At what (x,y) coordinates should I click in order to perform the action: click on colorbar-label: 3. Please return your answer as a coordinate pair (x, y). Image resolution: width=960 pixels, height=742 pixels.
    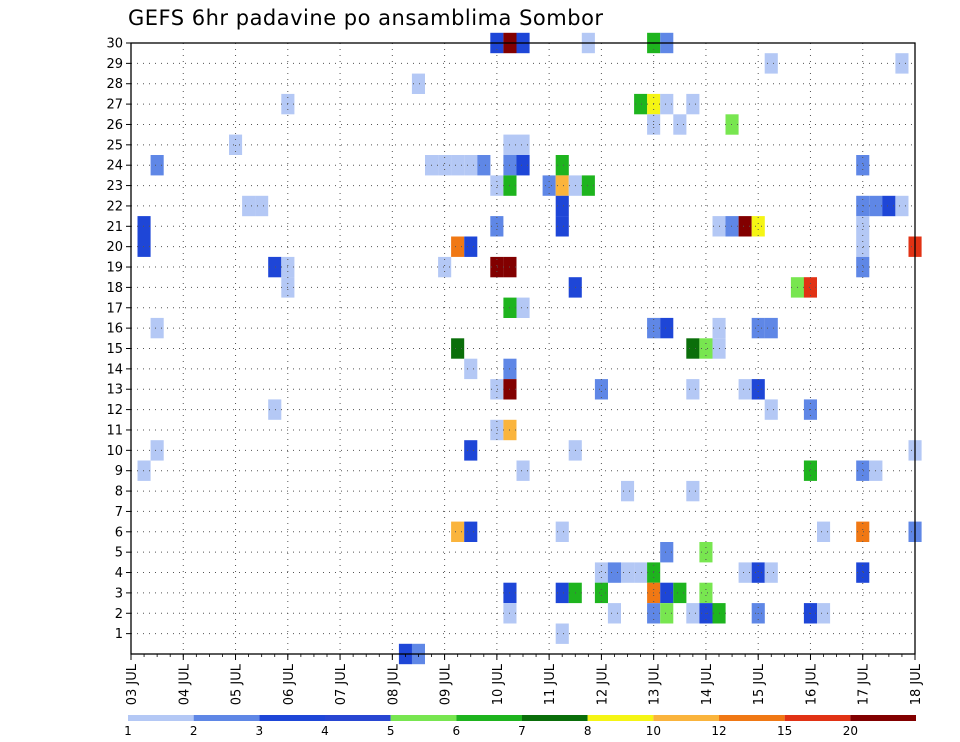
    Looking at the image, I should click on (260, 731).